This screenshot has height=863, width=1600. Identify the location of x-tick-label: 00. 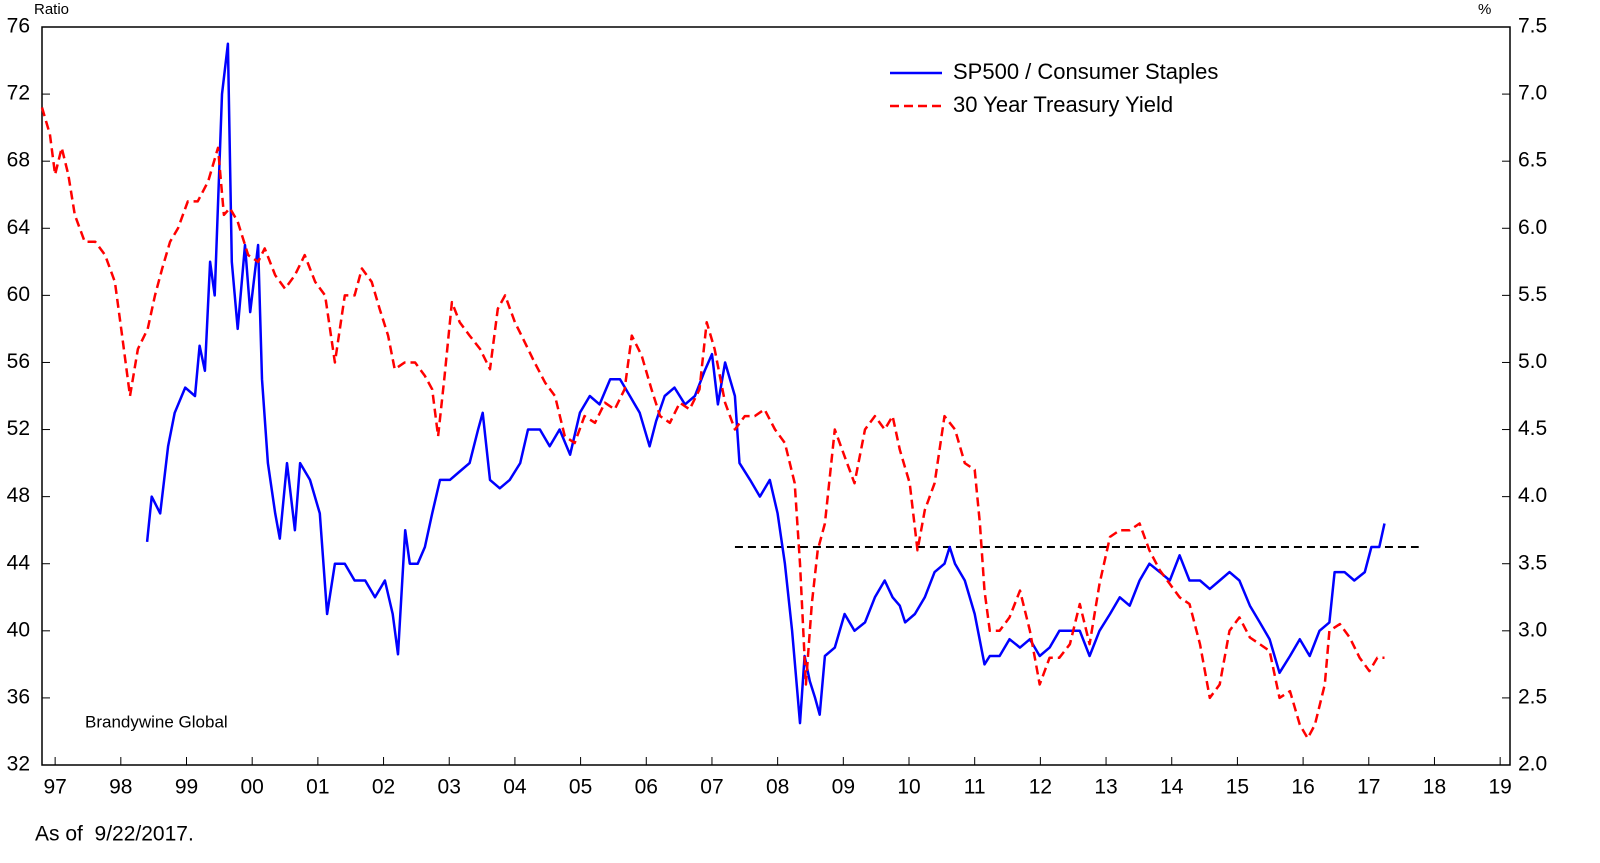
(252, 787).